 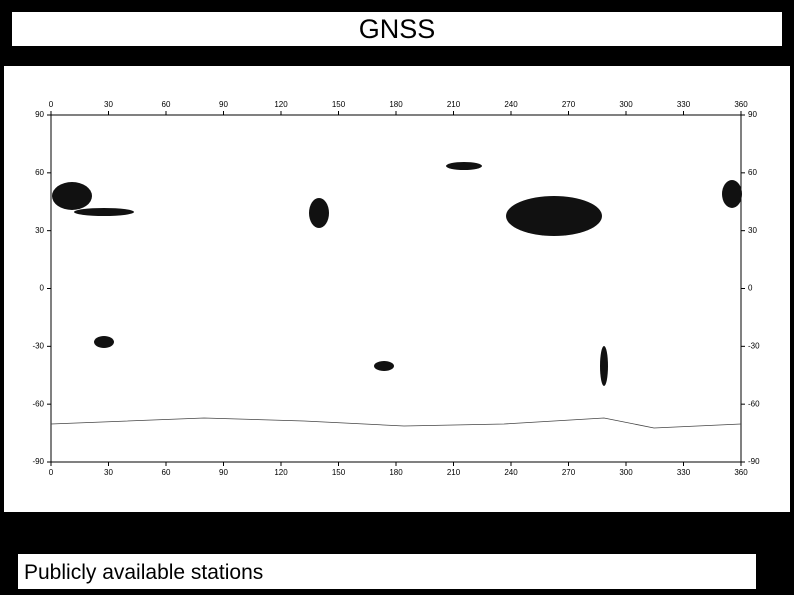 I want to click on coastline, so click(x=396, y=423).